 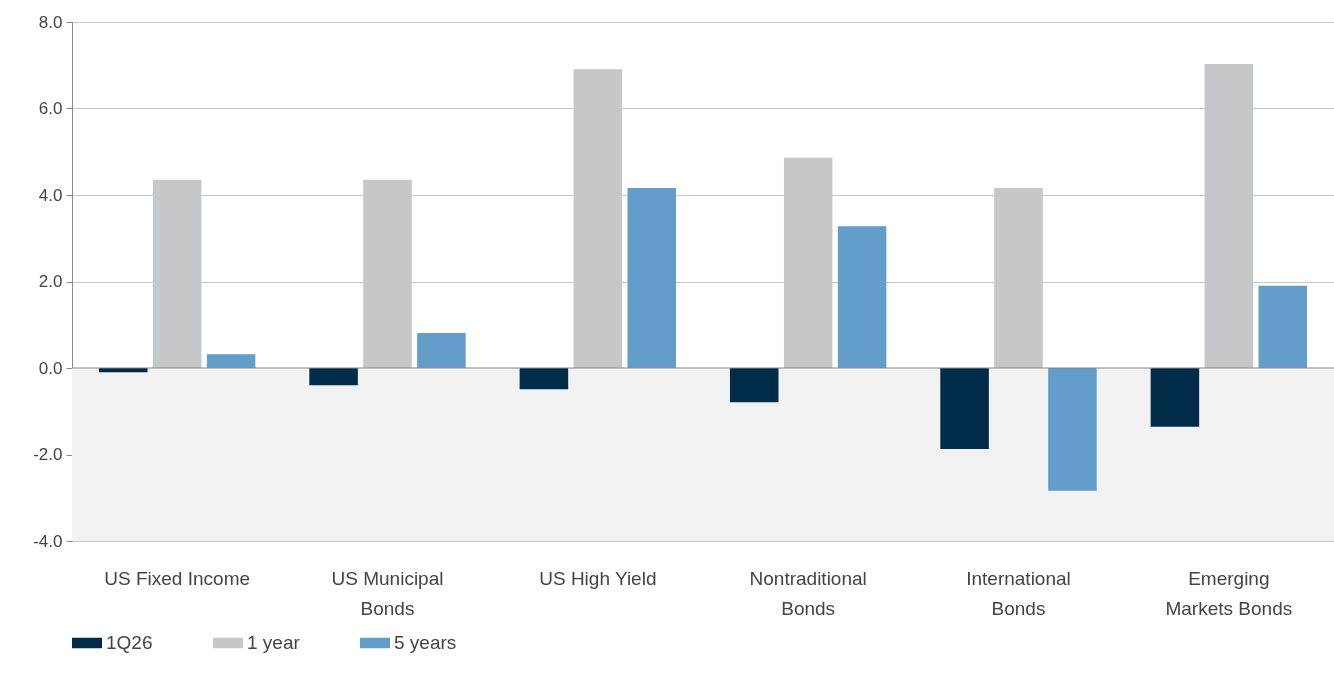 What do you see at coordinates (50, 281) in the screenshot?
I see `y-tick-label: 2.0` at bounding box center [50, 281].